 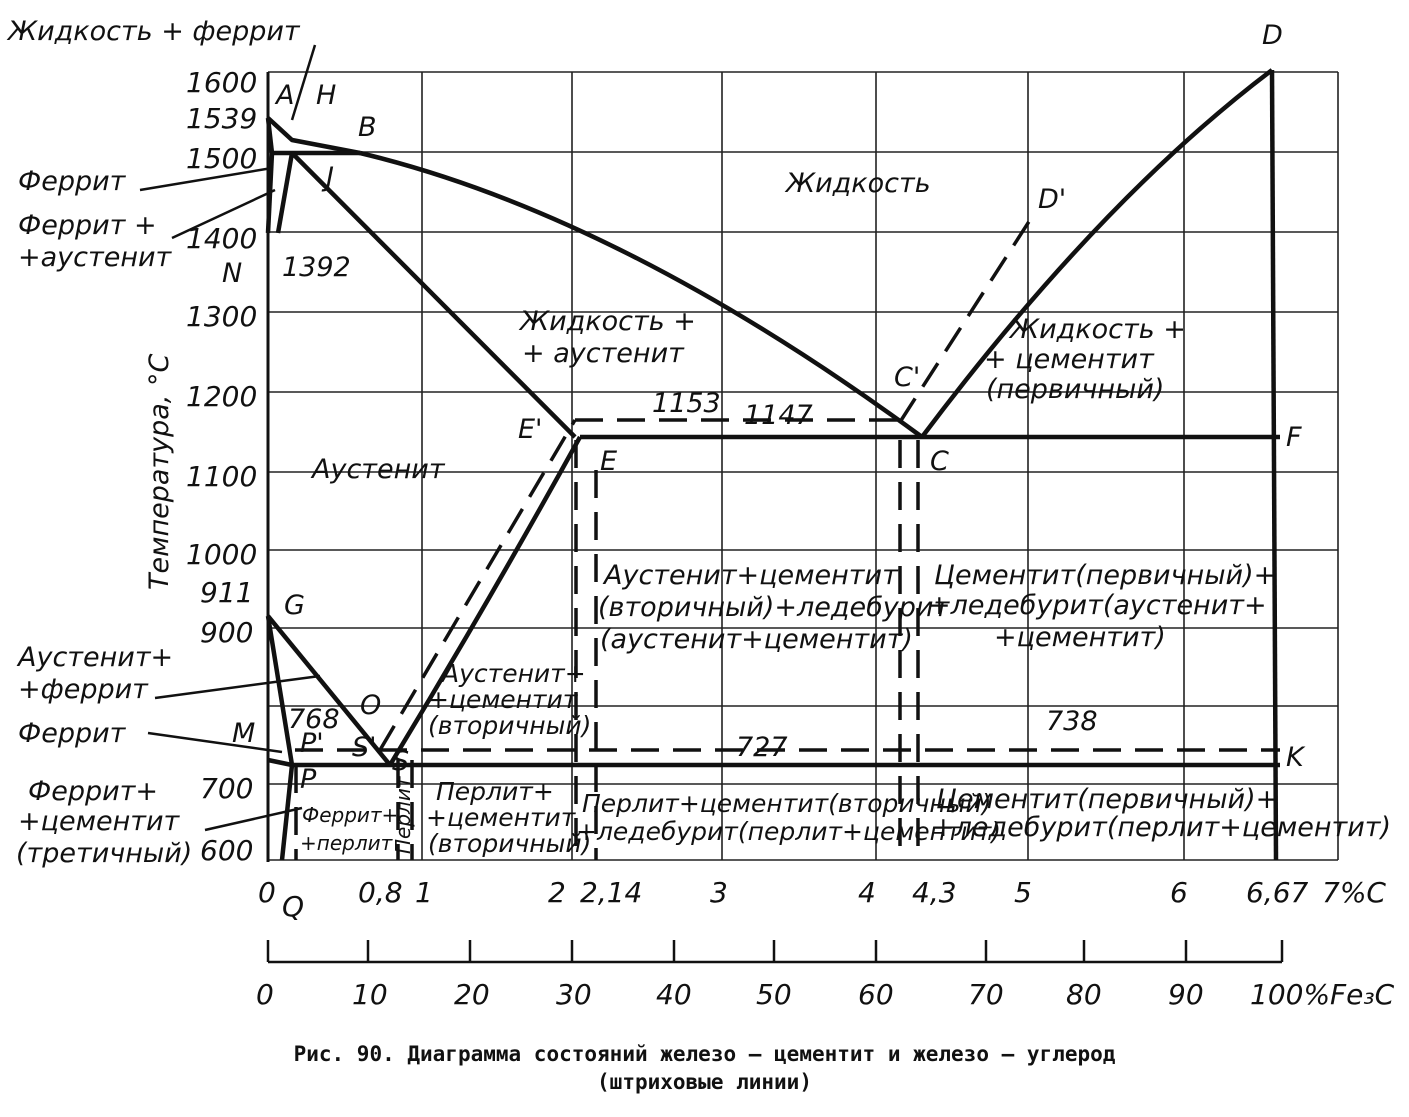 What do you see at coordinates (226, 632) in the screenshot?
I see `y-tick: 900` at bounding box center [226, 632].